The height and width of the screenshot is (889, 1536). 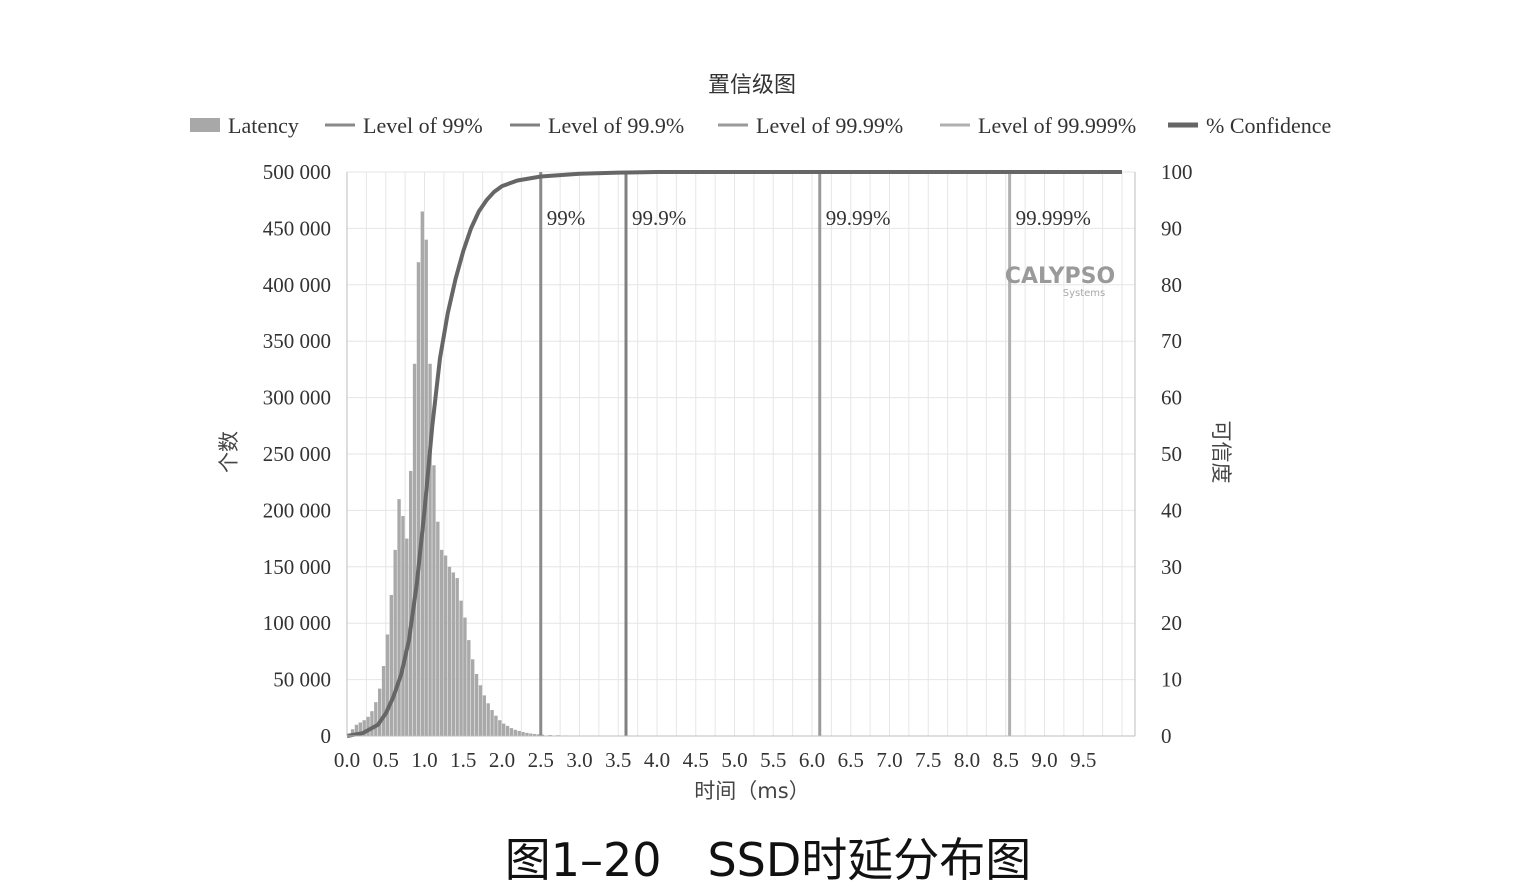 I want to click on x-tick-label: 7.5, so click(x=928, y=760).